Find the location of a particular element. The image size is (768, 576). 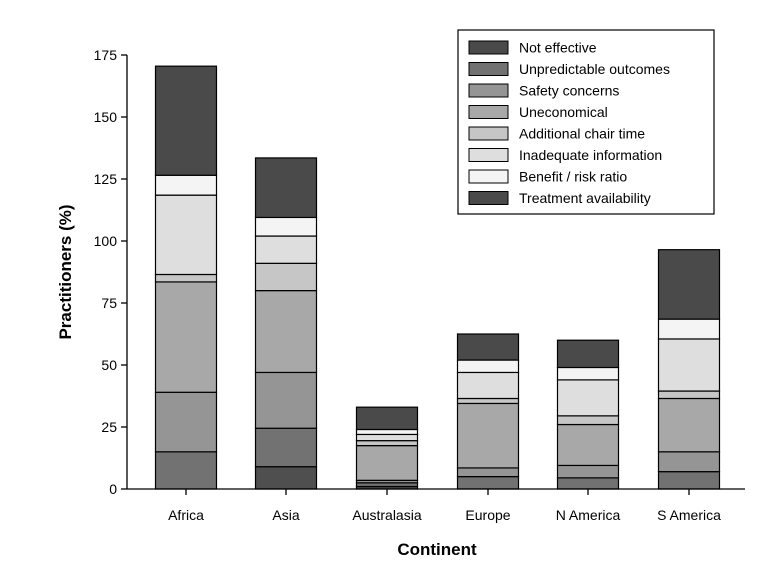

legend-label: Uneconomical is located at coordinates (563, 112).